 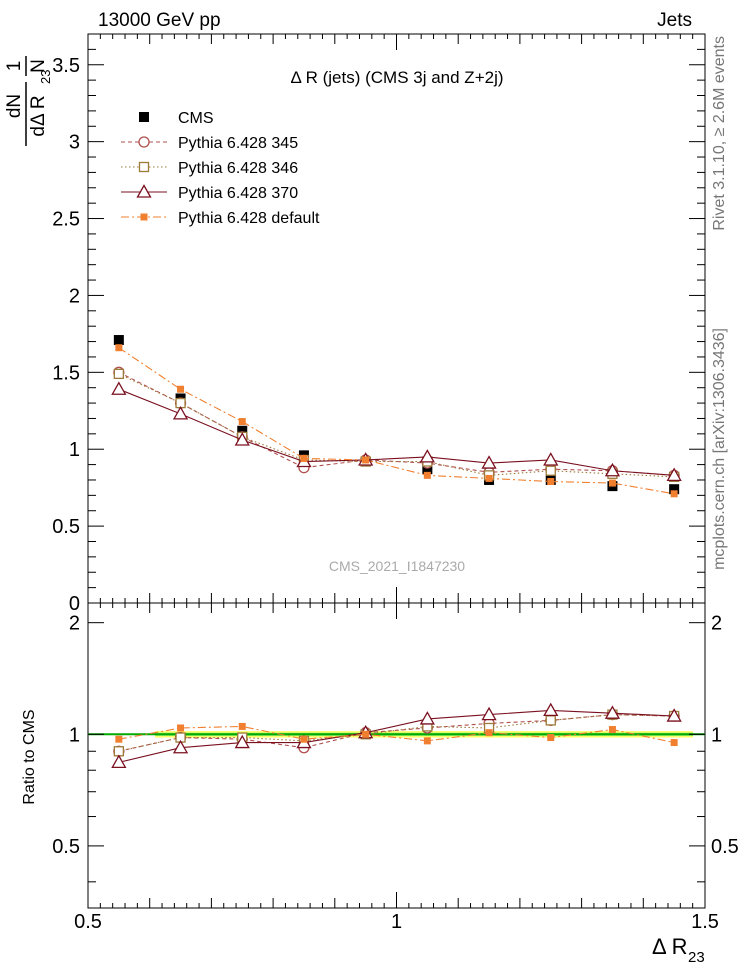 I want to click on ratio-uncertainty-band, so click(x=396, y=734).